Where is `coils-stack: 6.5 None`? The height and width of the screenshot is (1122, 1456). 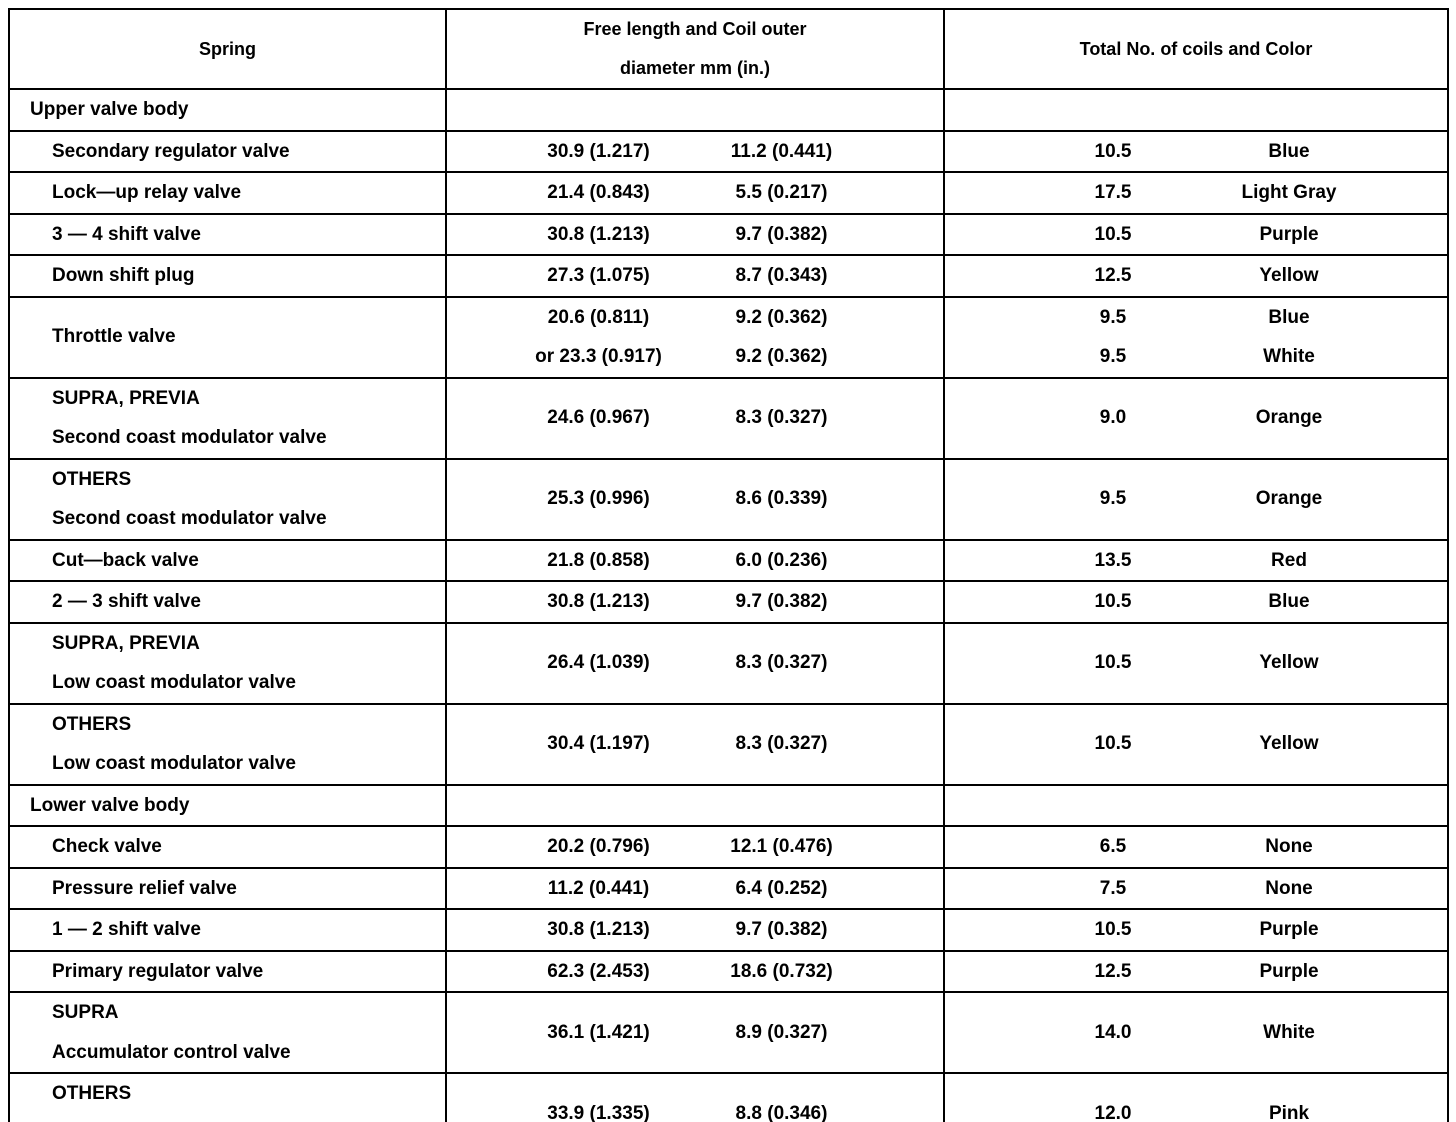 coils-stack: 6.5 None is located at coordinates (1196, 847).